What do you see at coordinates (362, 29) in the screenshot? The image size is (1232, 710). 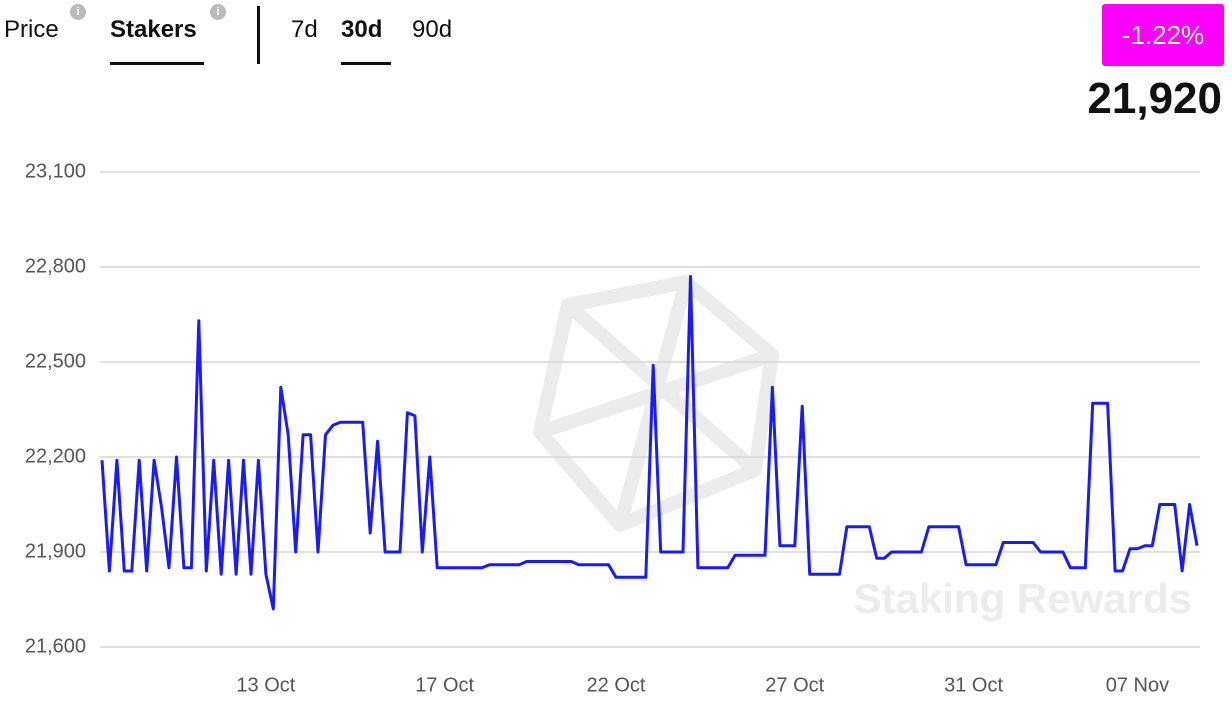 I see `range-30d: 30d` at bounding box center [362, 29].